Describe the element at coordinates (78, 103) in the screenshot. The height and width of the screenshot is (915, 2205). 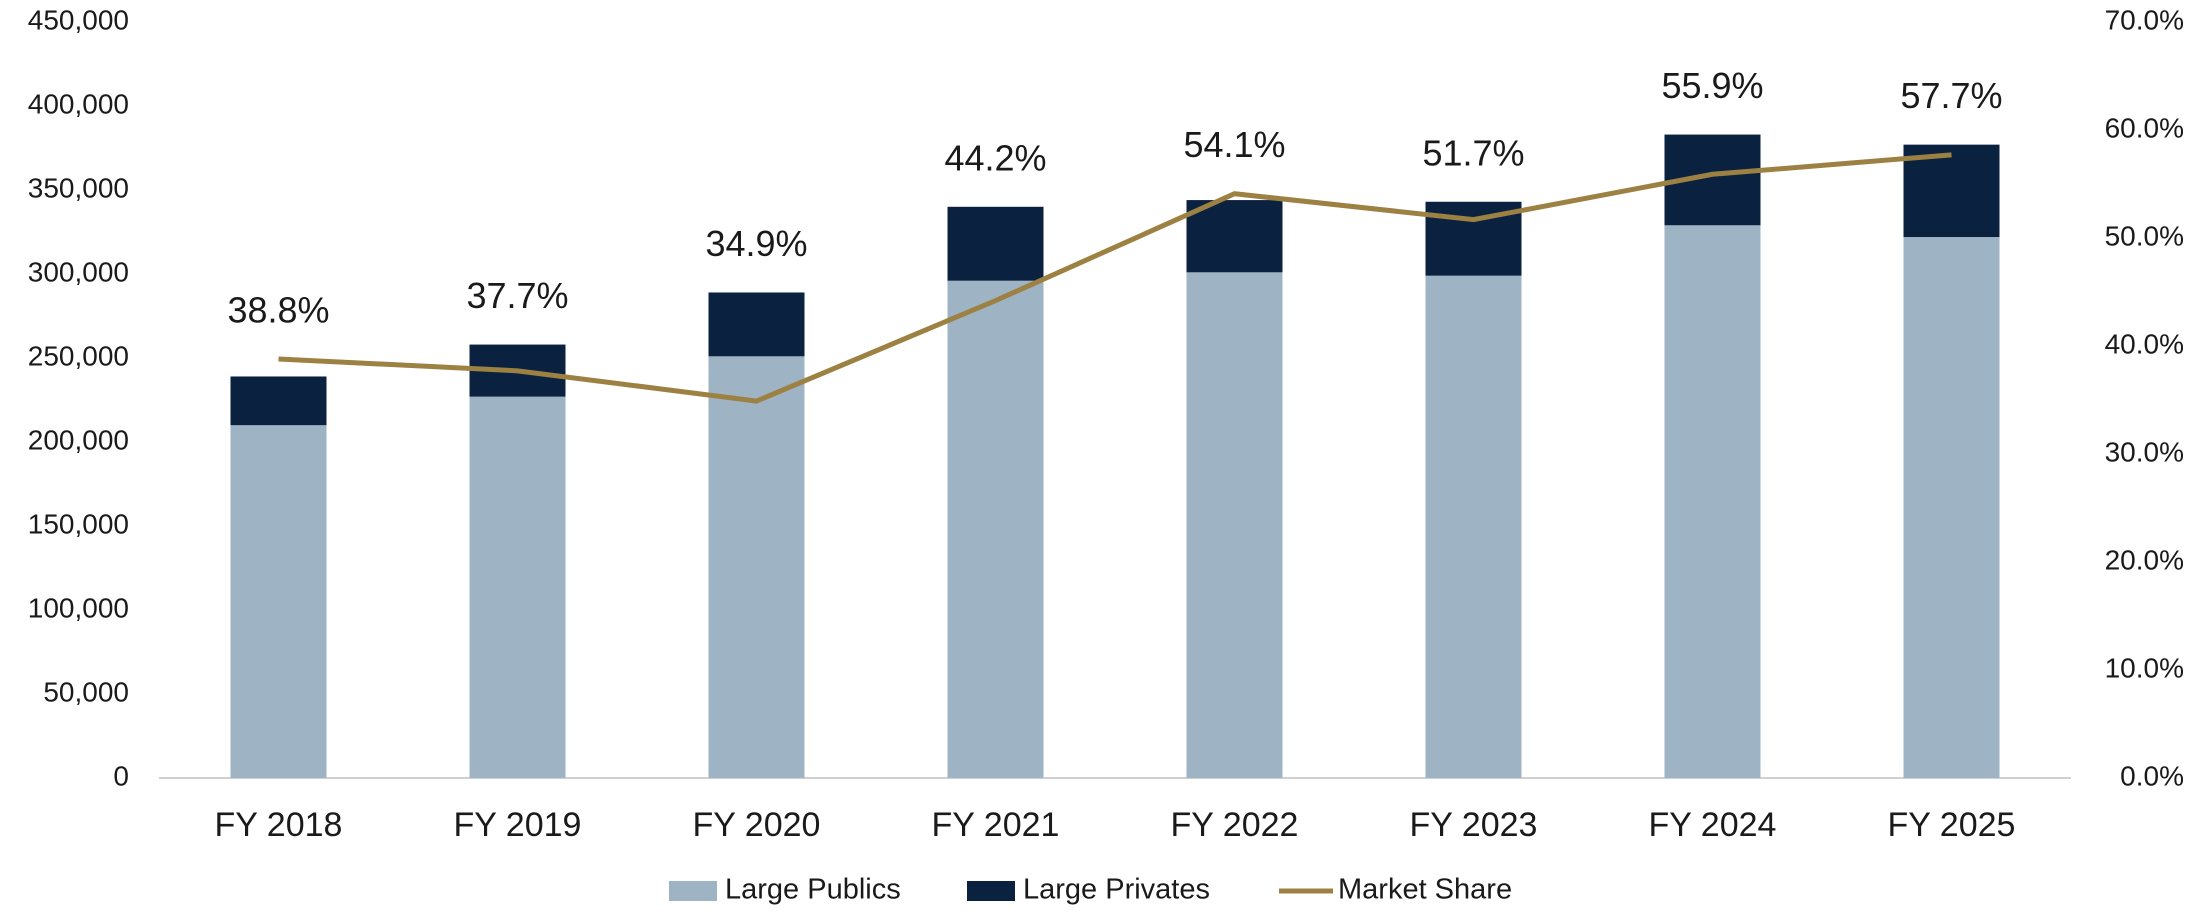
I see `y-tick-label: 400,000` at that location.